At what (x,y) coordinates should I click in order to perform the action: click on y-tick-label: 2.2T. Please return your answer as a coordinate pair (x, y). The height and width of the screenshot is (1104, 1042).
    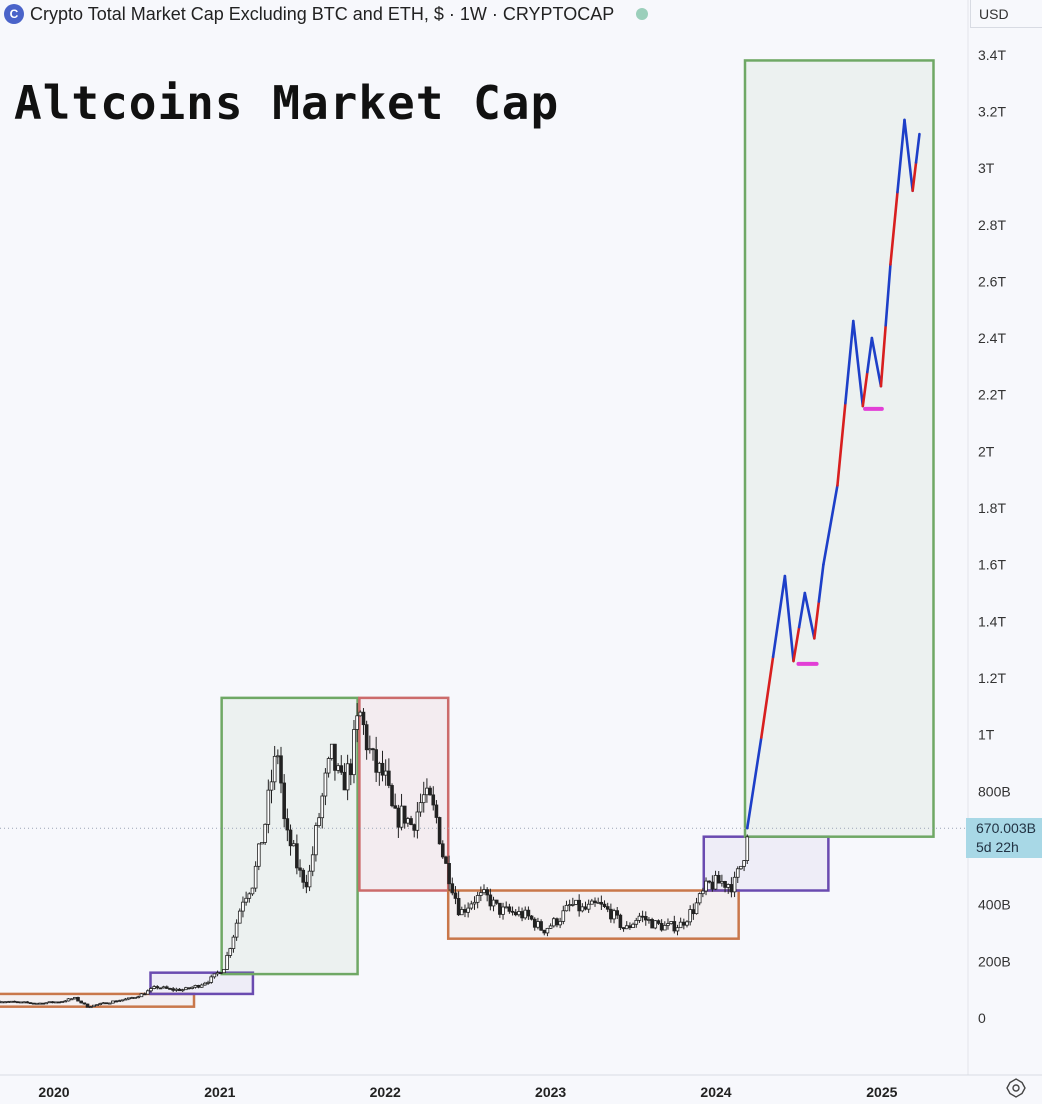
    Looking at the image, I should click on (992, 395).